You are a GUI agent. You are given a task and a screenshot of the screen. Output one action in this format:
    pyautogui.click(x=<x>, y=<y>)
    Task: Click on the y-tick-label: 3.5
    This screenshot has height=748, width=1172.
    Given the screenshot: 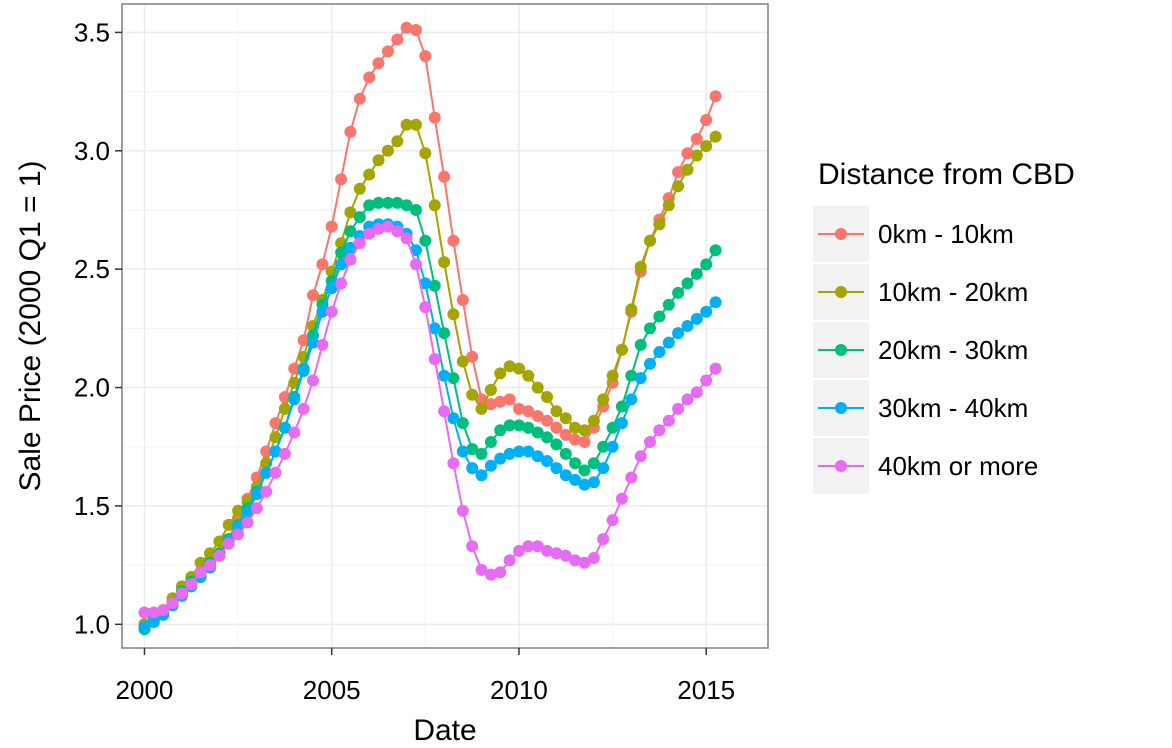 What is the action you would take?
    pyautogui.click(x=92, y=32)
    